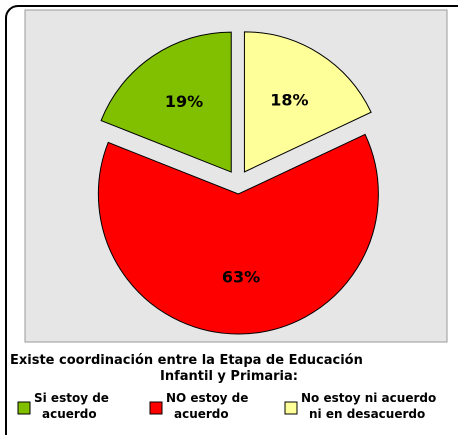 The width and height of the screenshot is (458, 435). Describe the element at coordinates (289, 99) in the screenshot. I see `data-label: 18%` at that location.